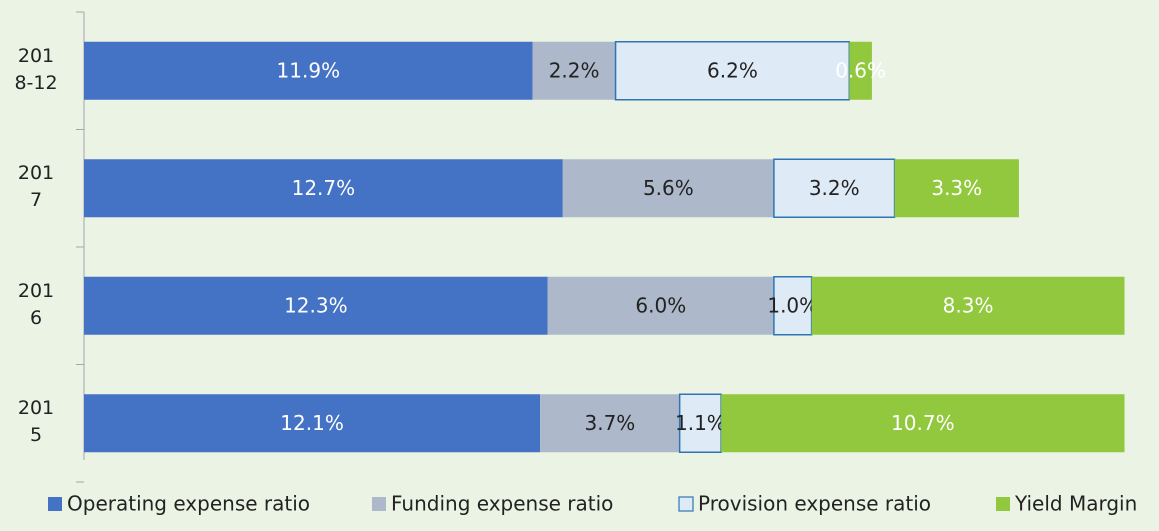 Image resolution: width=1159 pixels, height=531 pixels. I want to click on data-label: 1.1%, so click(700, 423).